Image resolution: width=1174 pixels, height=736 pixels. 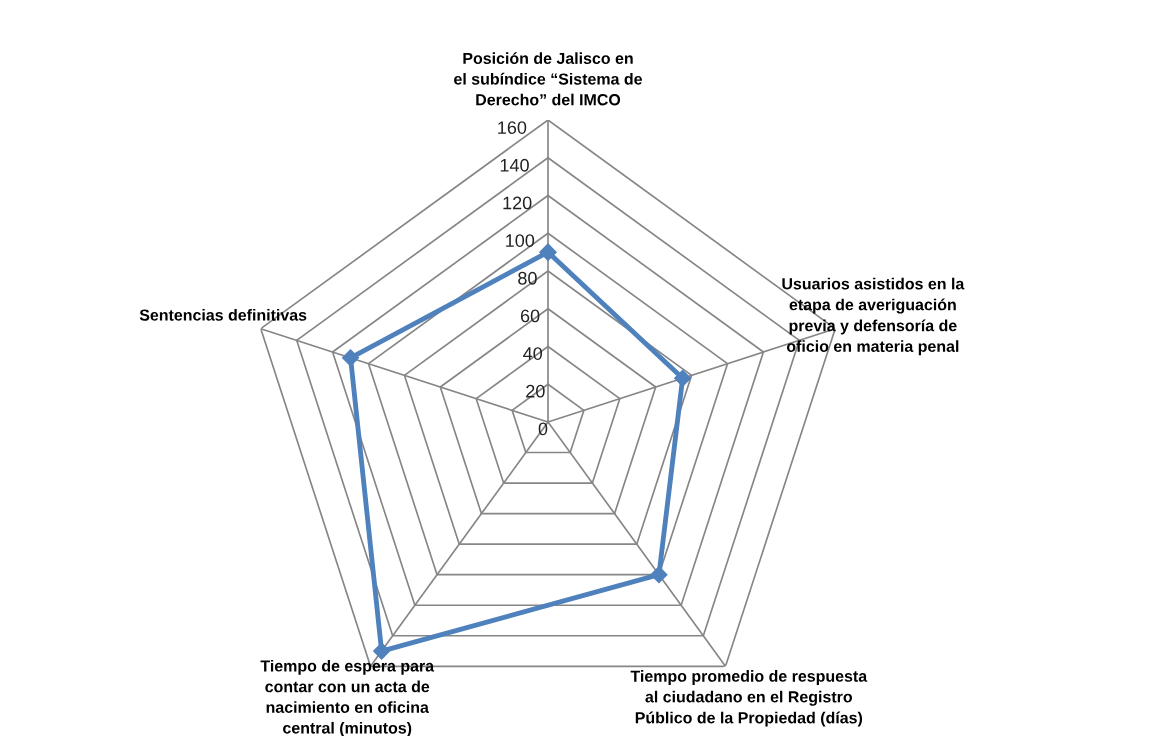 I want to click on y-tick-label: 20, so click(x=535, y=391).